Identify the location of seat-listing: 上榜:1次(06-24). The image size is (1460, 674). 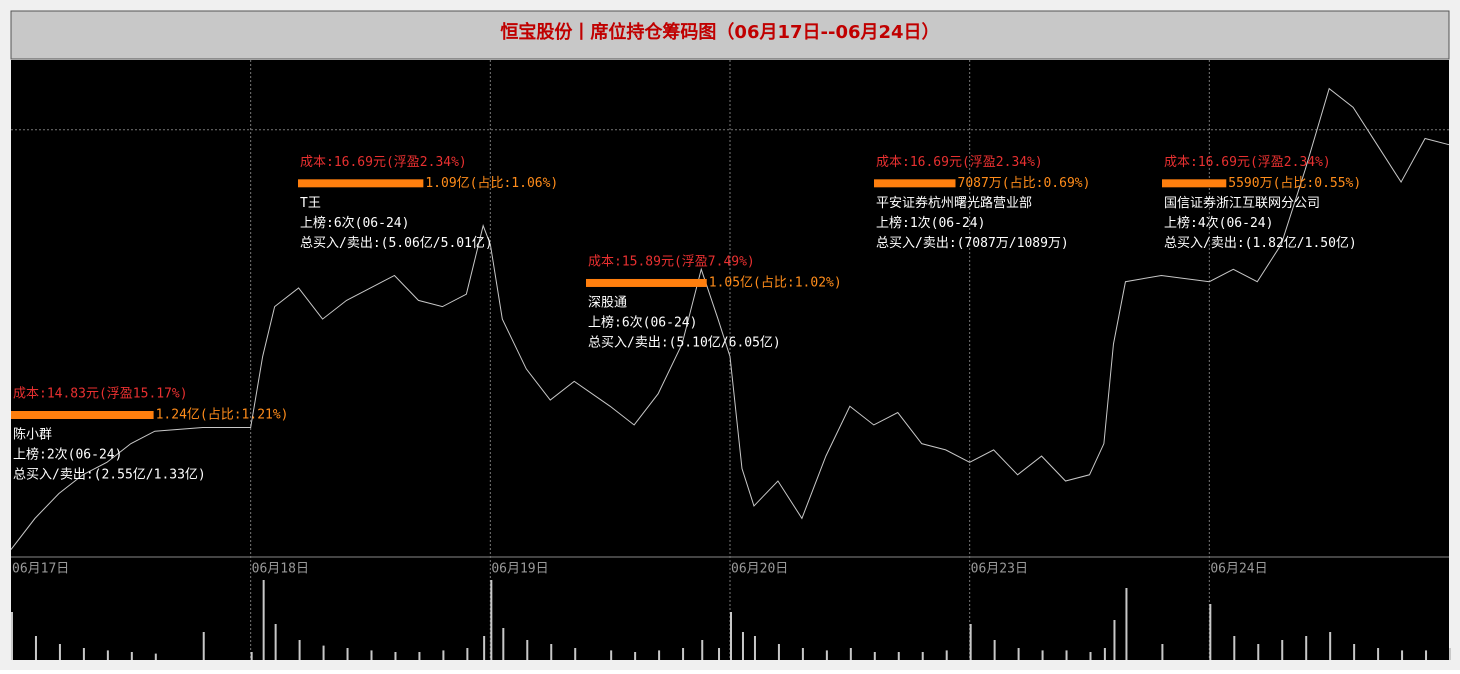
(930, 223).